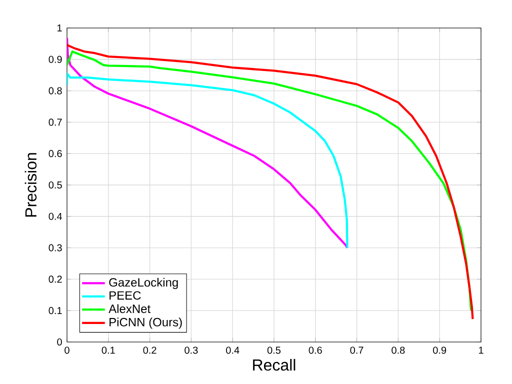  Describe the element at coordinates (55, 185) in the screenshot. I see `y-tick-label: 0.5` at that location.